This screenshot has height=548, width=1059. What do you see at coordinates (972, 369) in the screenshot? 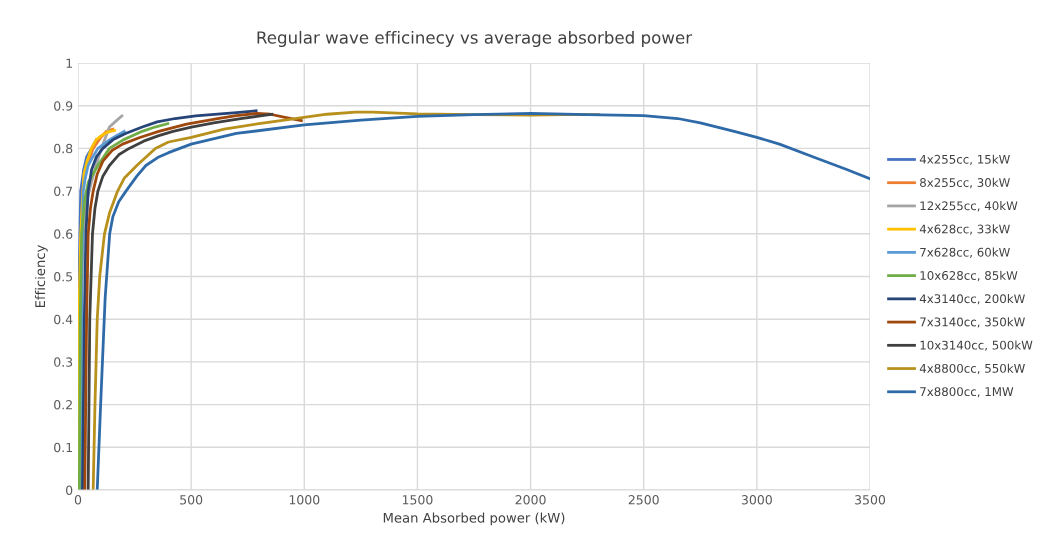
I see `legend-label: 4x8800cc, 550kW` at bounding box center [972, 369].